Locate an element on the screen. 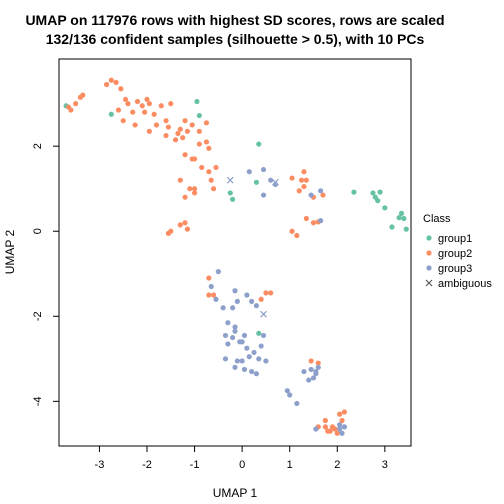 Image resolution: width=504 pixels, height=504 pixels. legend: Class group1 group2 group3 ambiguous is located at coordinates (457, 251).